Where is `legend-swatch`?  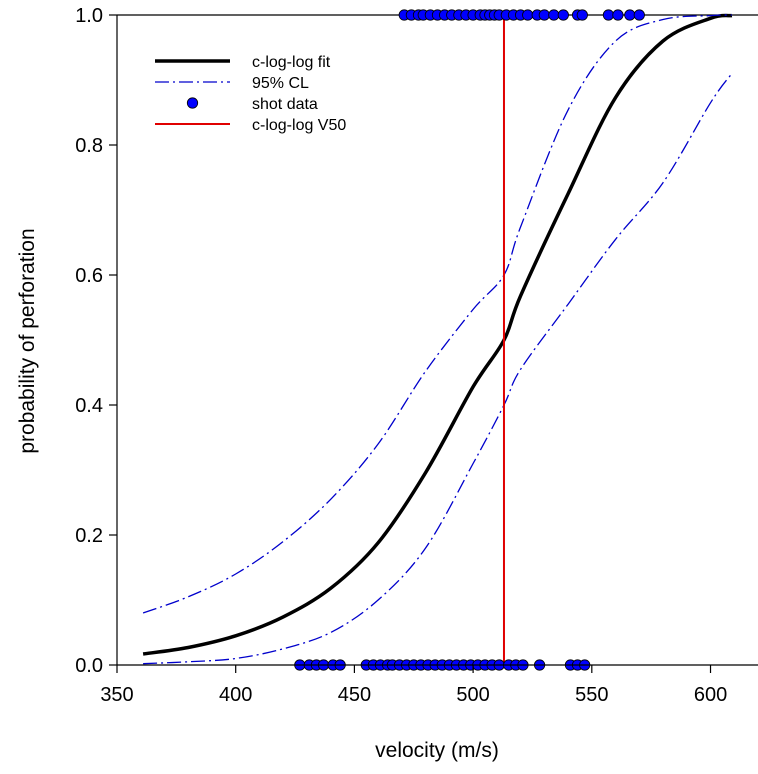
legend-swatch is located at coordinates (192, 103).